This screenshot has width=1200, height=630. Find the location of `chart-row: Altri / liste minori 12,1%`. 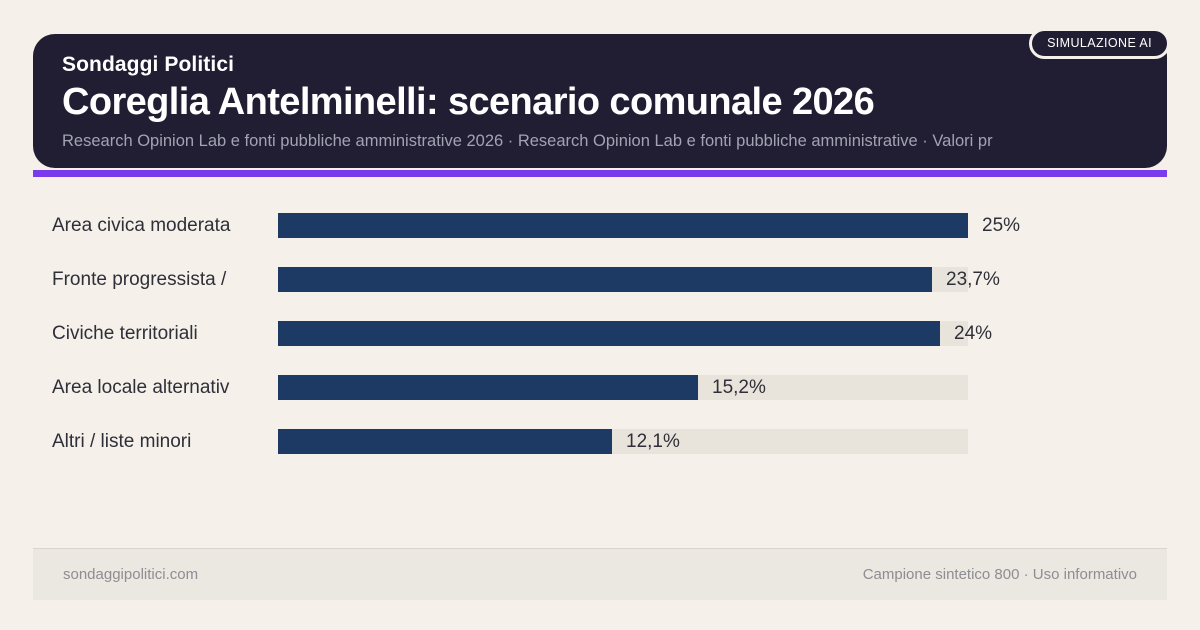

chart-row: Altri / liste minori 12,1% is located at coordinates (600, 441).